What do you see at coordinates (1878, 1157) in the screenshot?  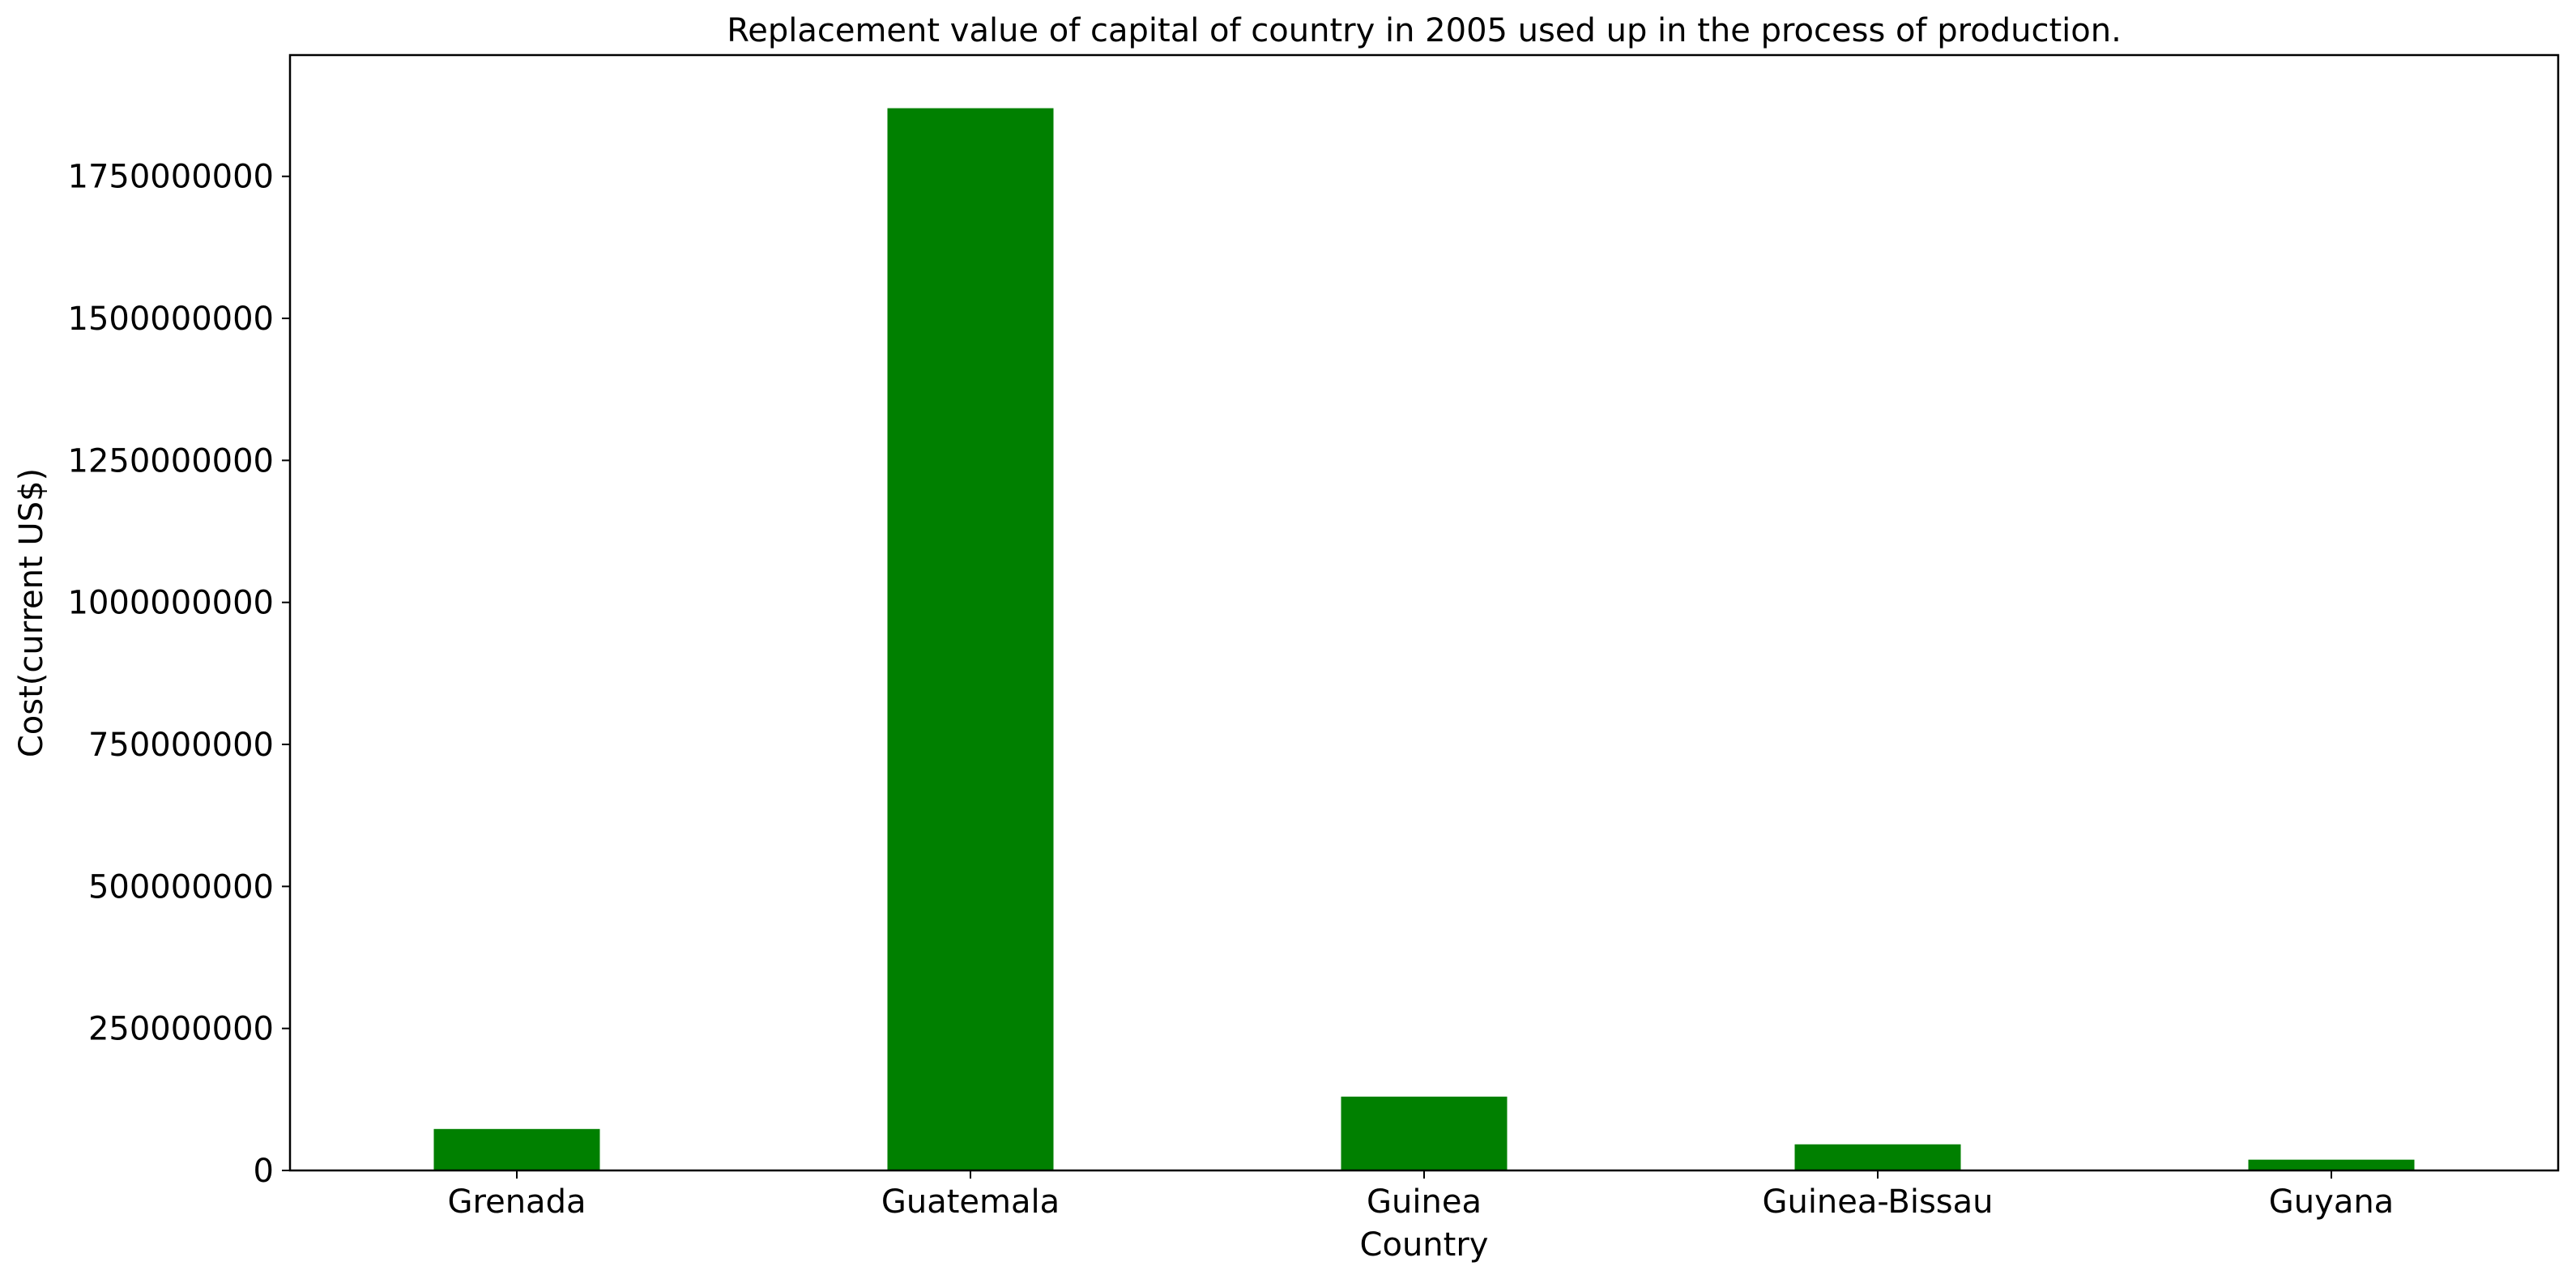 I see `bar-guinea-bissau` at bounding box center [1878, 1157].